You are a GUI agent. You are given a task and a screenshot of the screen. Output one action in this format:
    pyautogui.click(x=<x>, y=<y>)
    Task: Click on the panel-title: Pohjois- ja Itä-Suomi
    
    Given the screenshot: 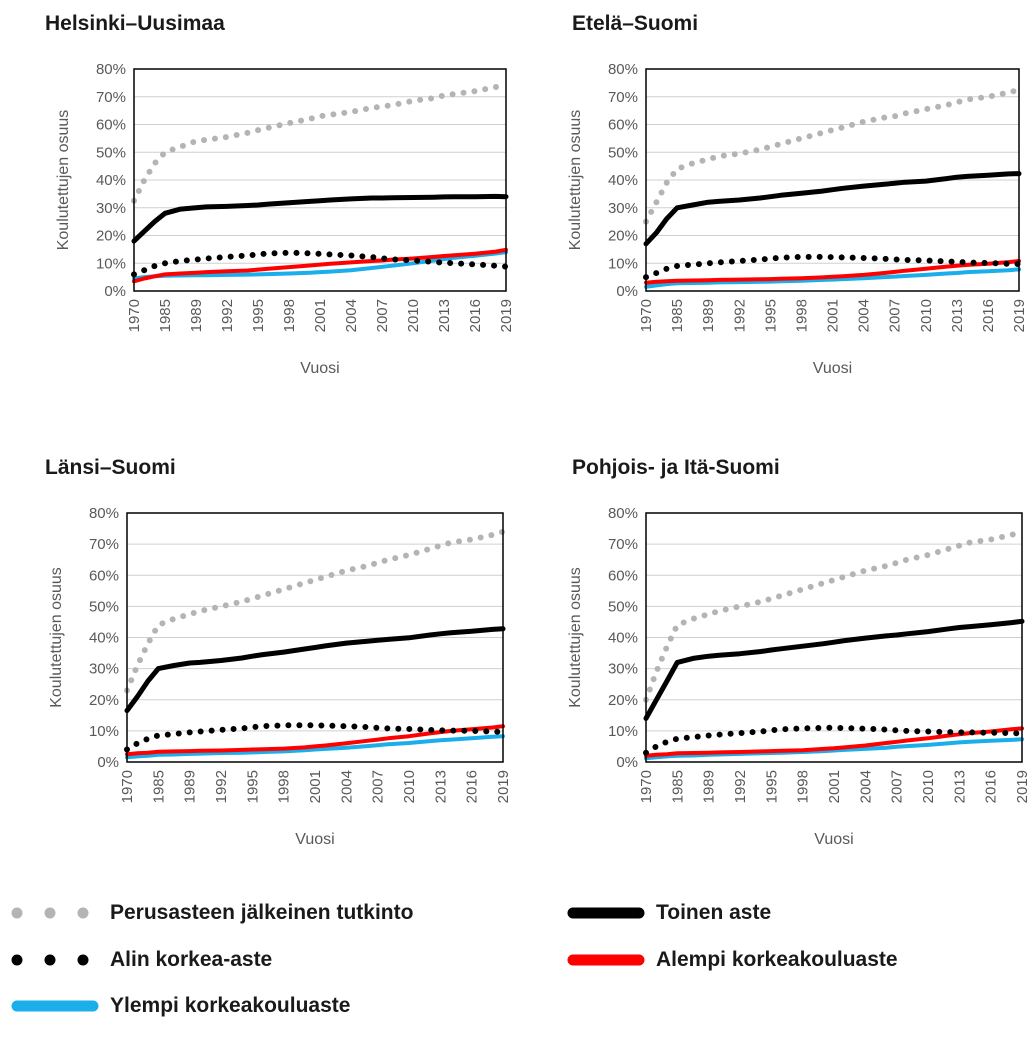 What is the action you would take?
    pyautogui.click(x=676, y=467)
    